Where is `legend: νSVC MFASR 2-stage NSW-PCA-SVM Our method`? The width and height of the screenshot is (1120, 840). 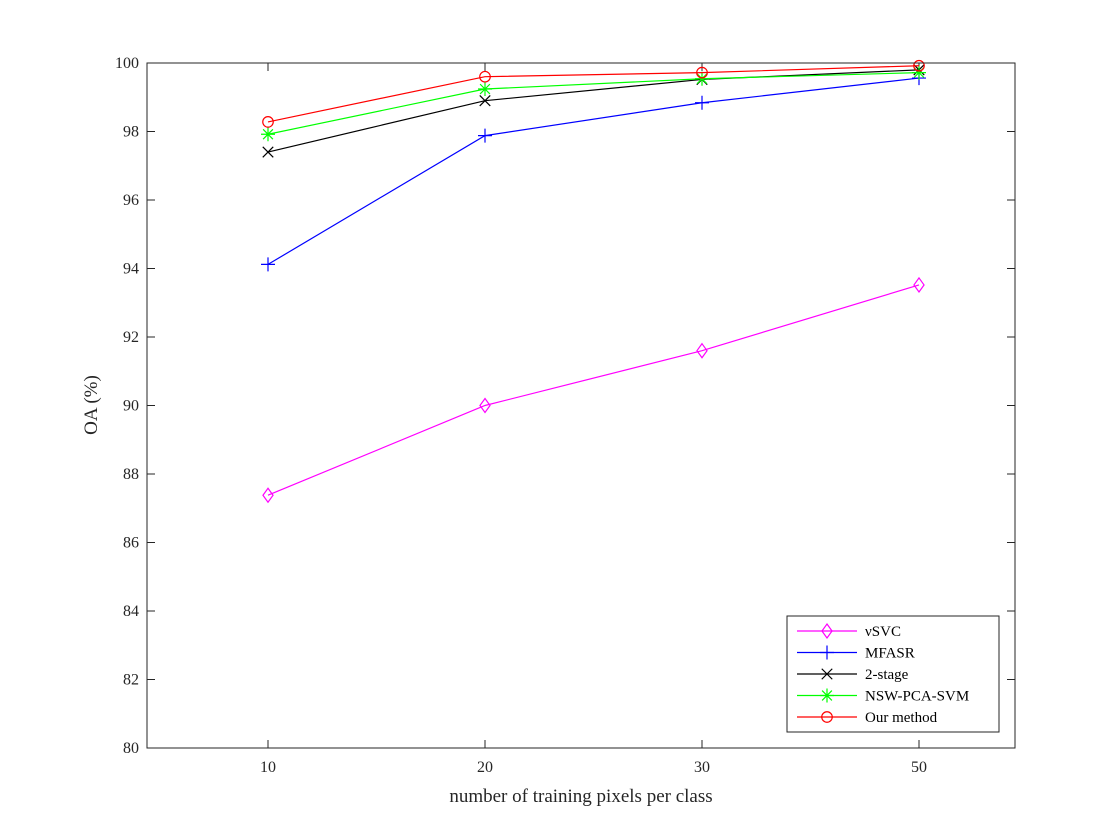 legend: νSVC MFASR 2-stage NSW-PCA-SVM Our method is located at coordinates (893, 674).